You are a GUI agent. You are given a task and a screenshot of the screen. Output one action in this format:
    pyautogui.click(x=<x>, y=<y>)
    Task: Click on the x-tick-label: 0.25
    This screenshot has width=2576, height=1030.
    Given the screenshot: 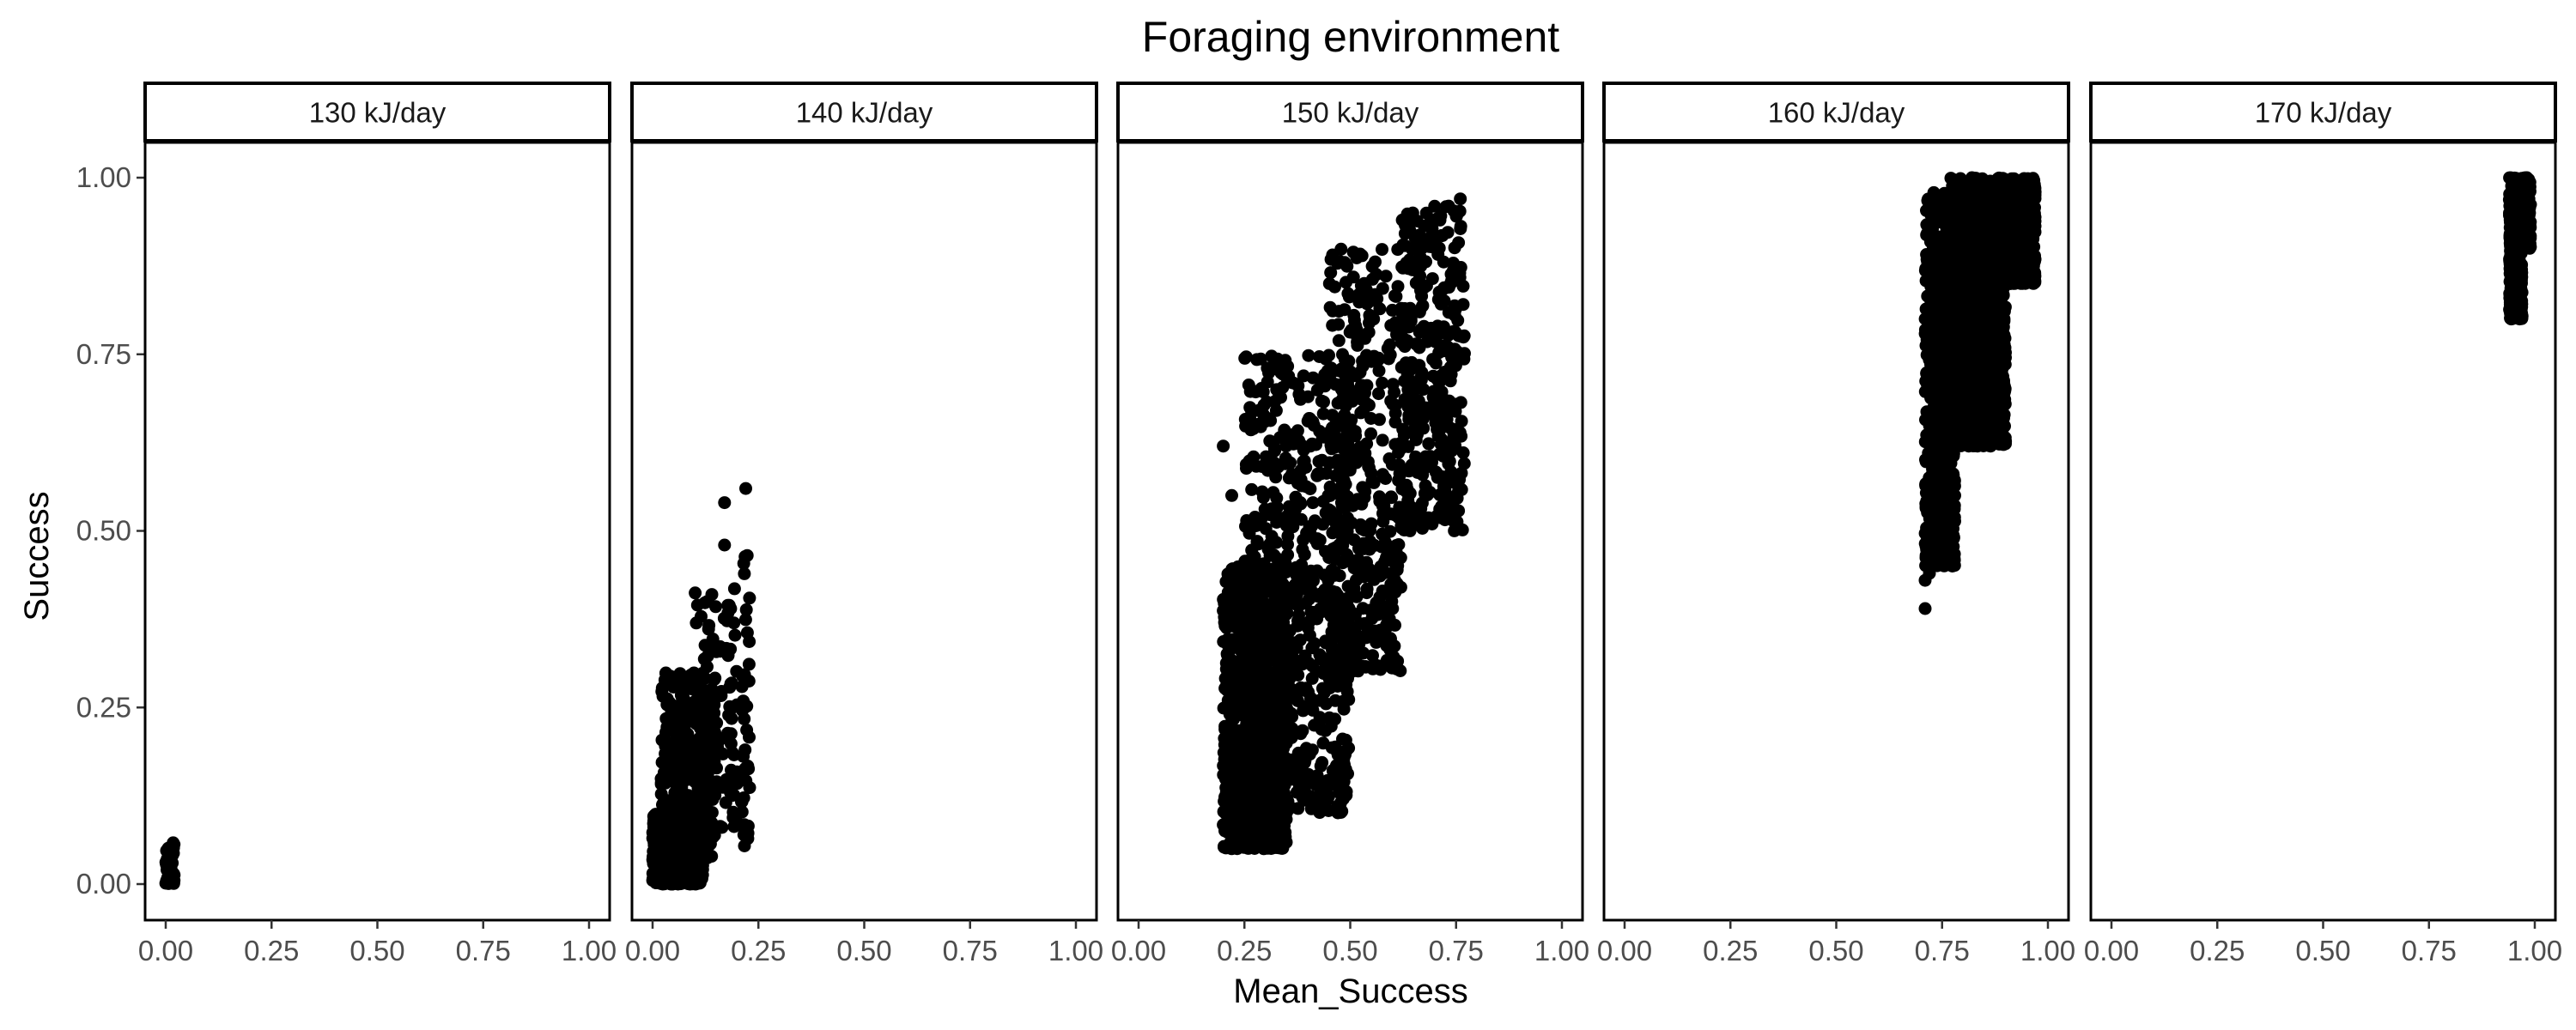 What is the action you would take?
    pyautogui.click(x=1244, y=950)
    